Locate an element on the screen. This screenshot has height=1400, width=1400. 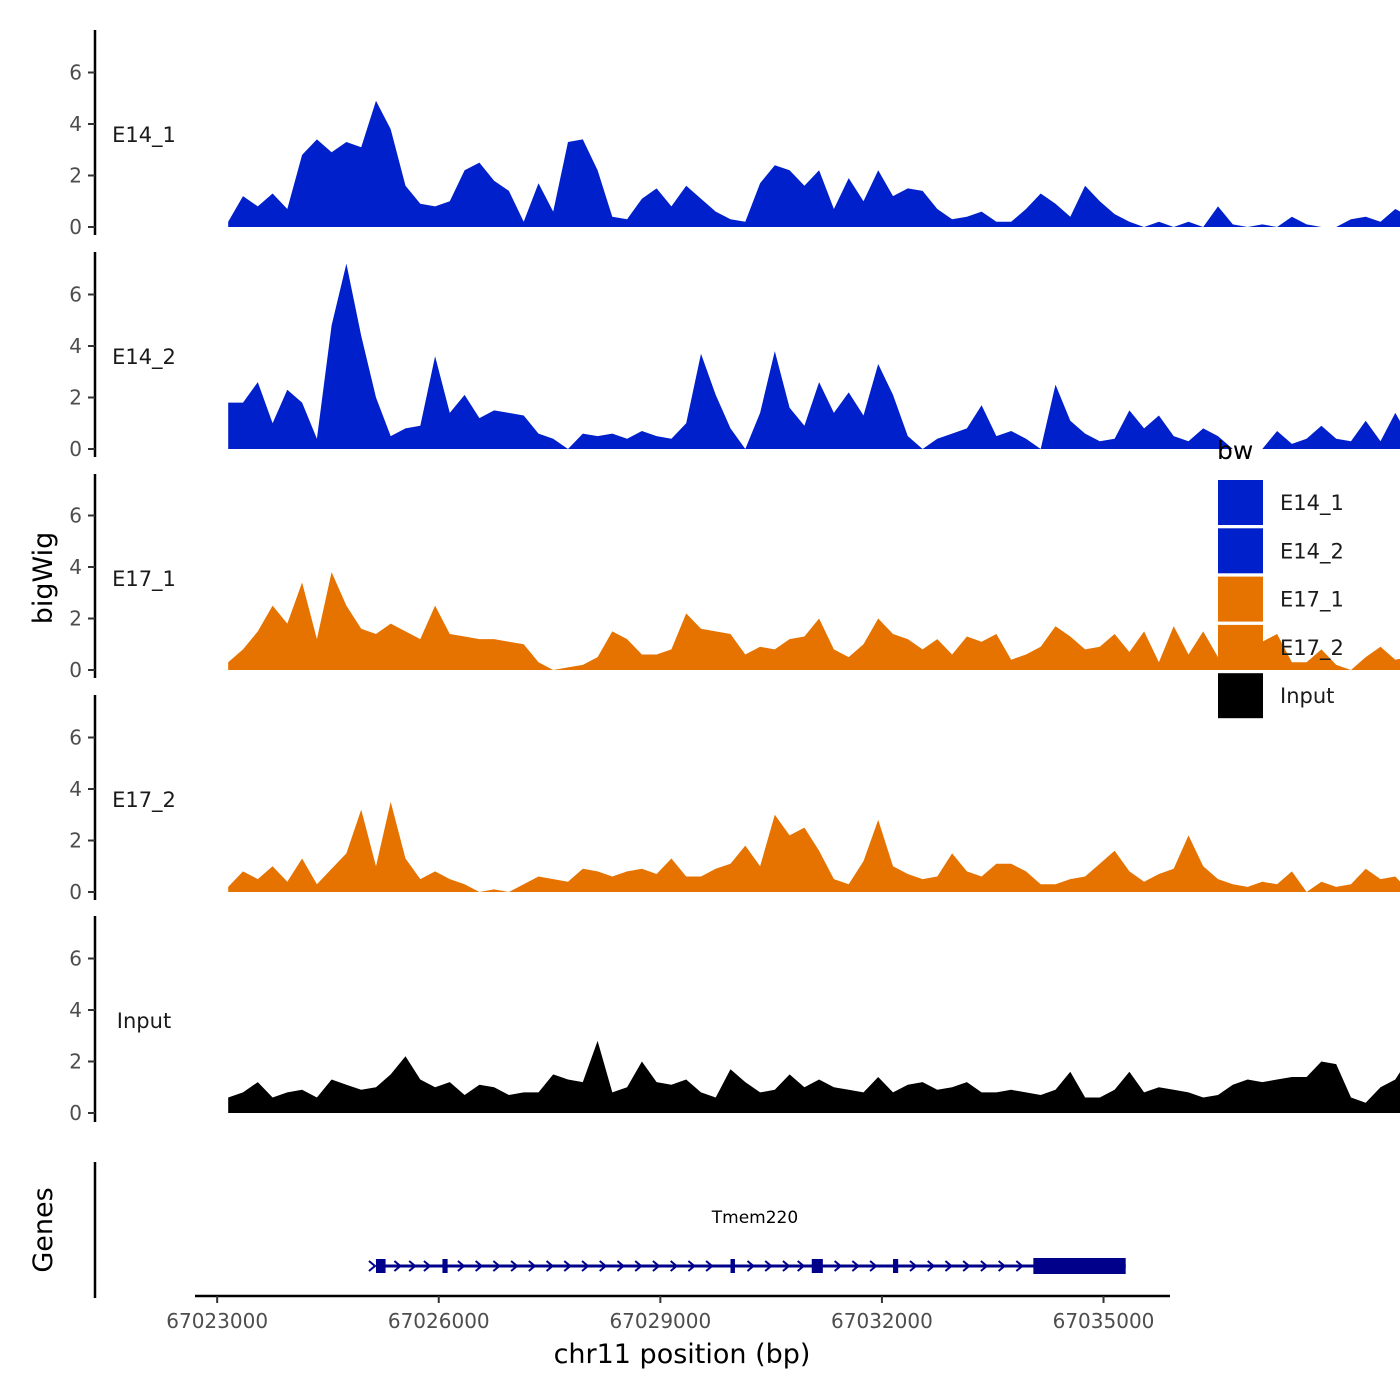
x-tick-label: 67023000 is located at coordinates (217, 1321).